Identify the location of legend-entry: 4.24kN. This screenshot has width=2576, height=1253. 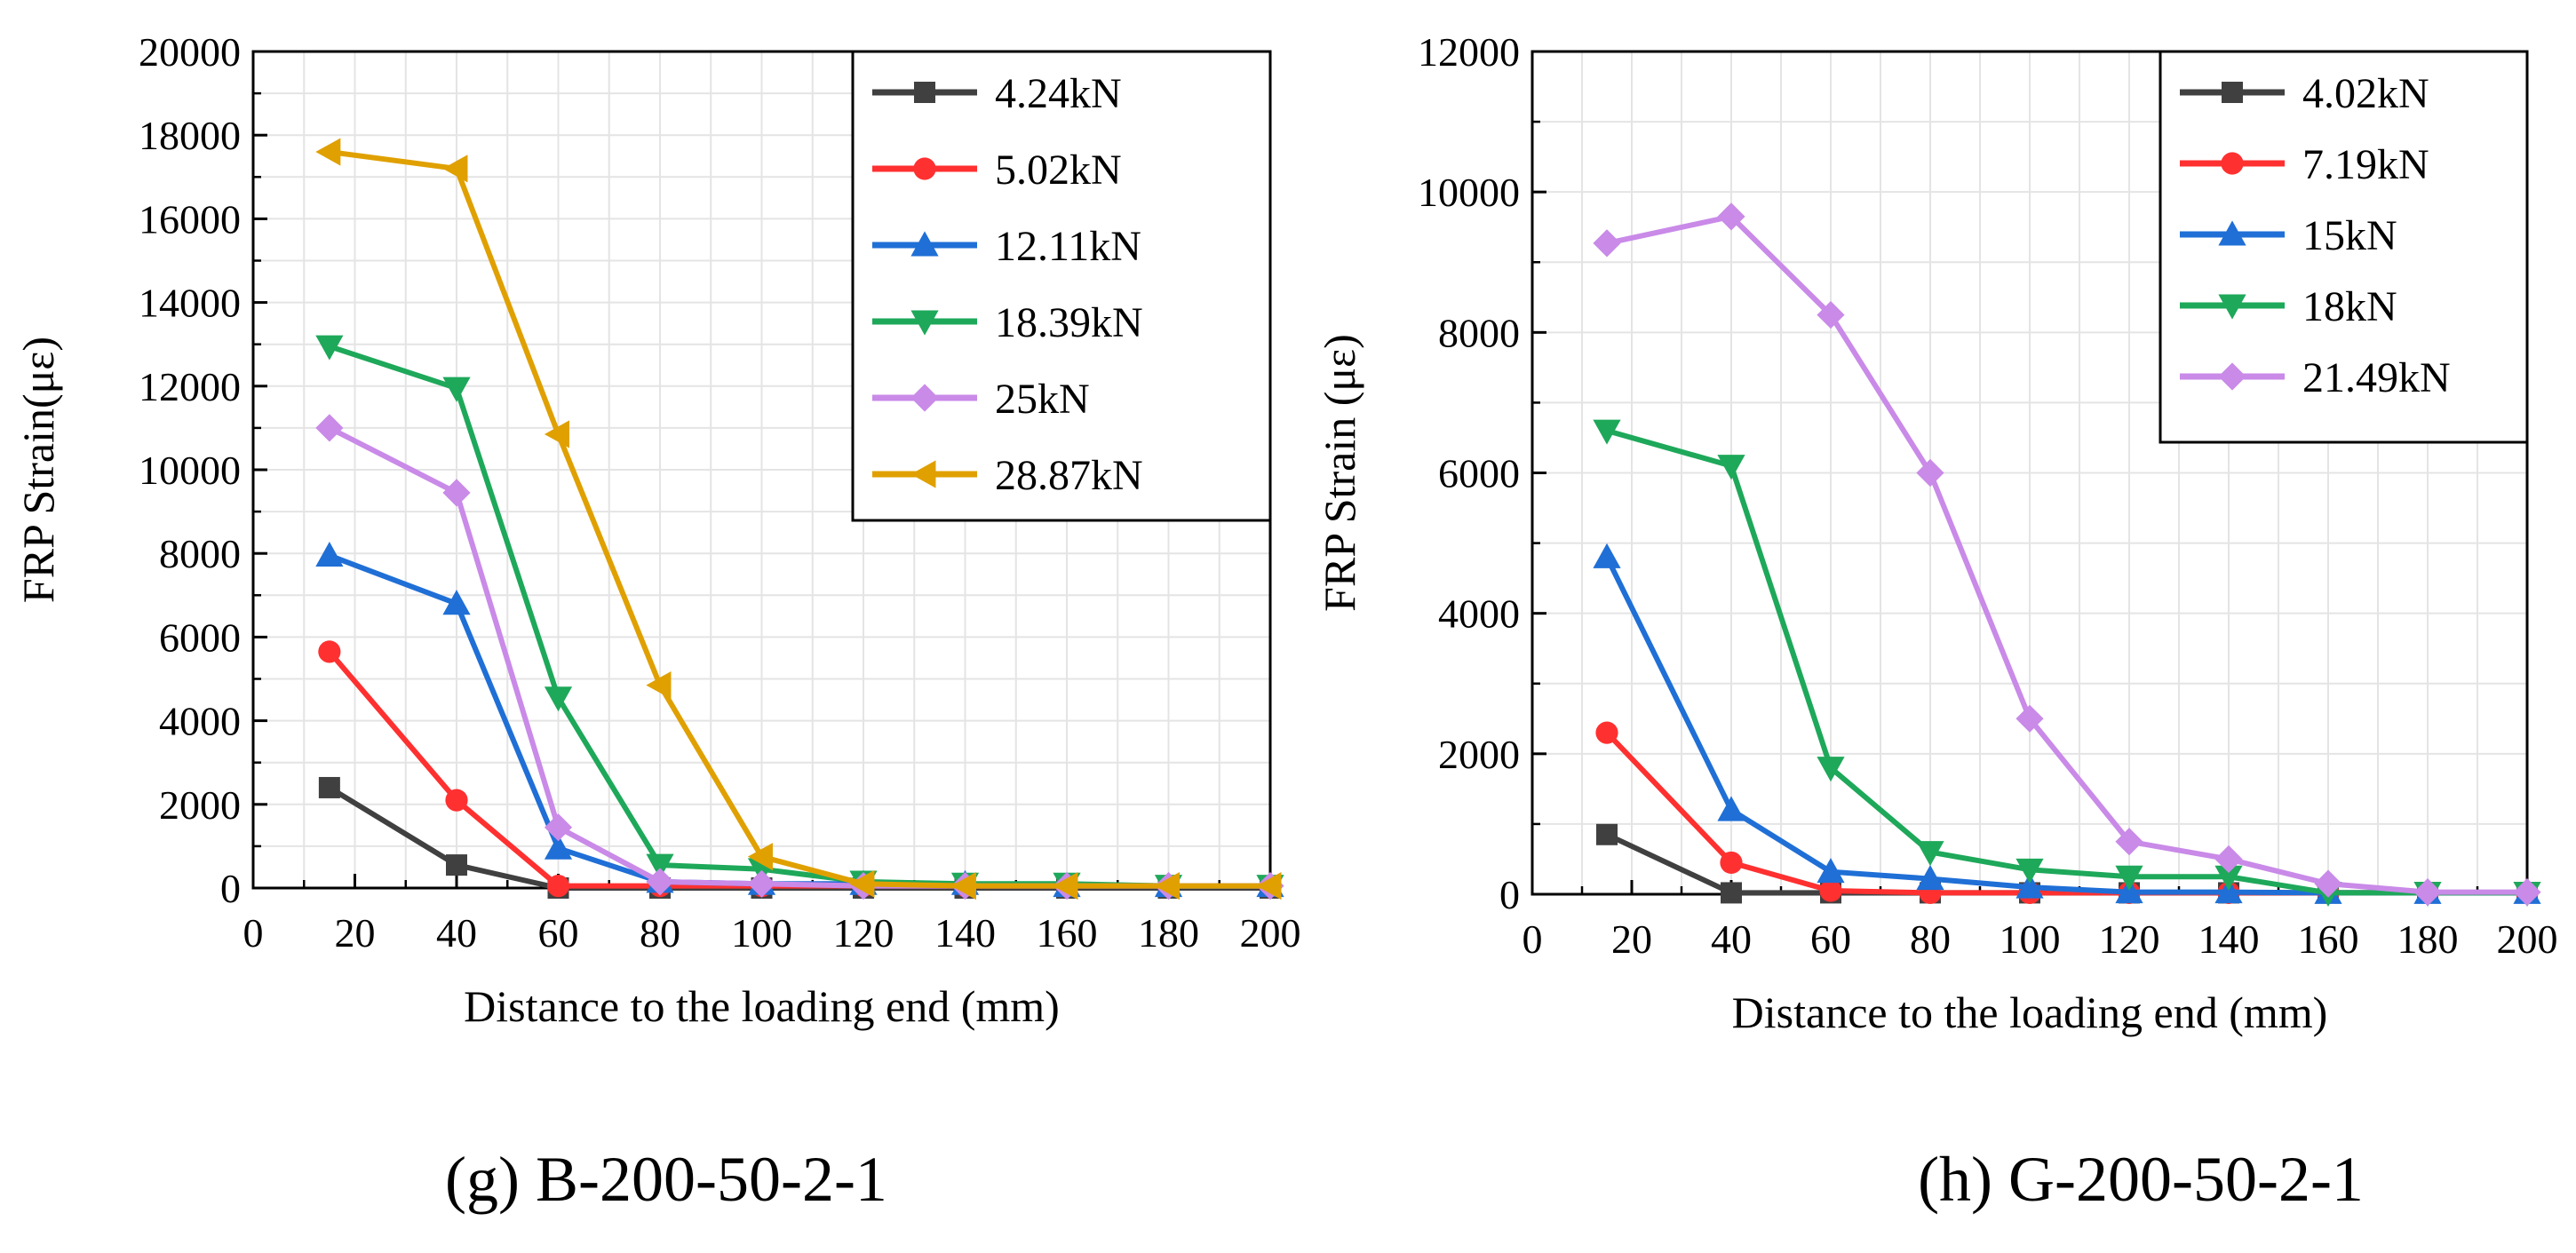
(1058, 93).